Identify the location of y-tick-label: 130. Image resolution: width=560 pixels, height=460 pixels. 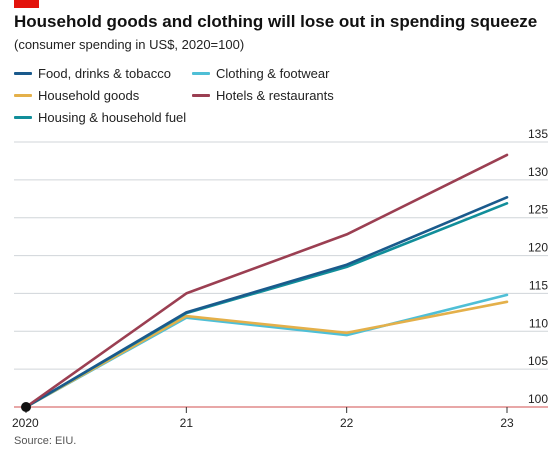
(538, 172).